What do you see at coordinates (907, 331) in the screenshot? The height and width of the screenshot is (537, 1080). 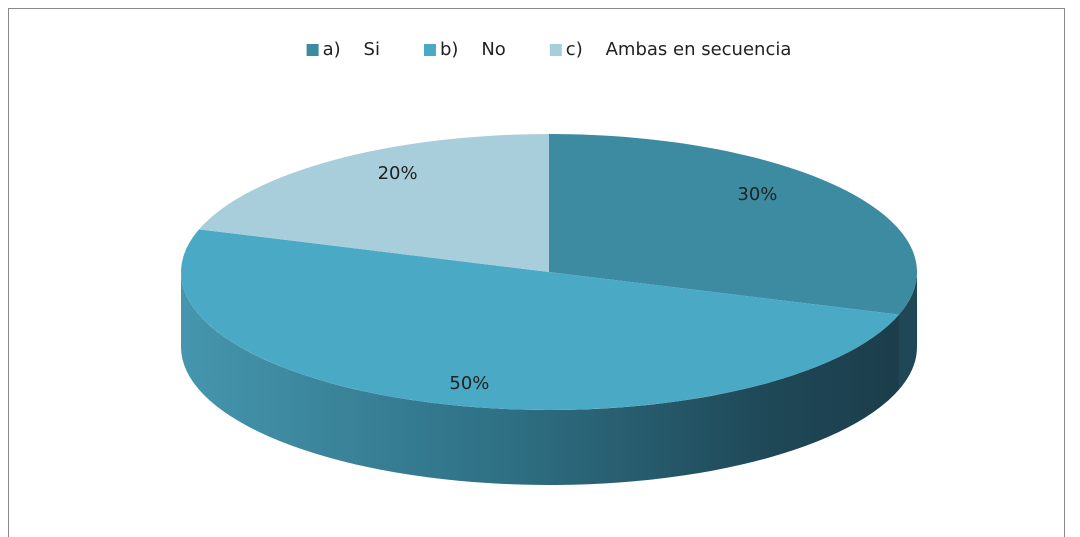 I see `slice-side` at bounding box center [907, 331].